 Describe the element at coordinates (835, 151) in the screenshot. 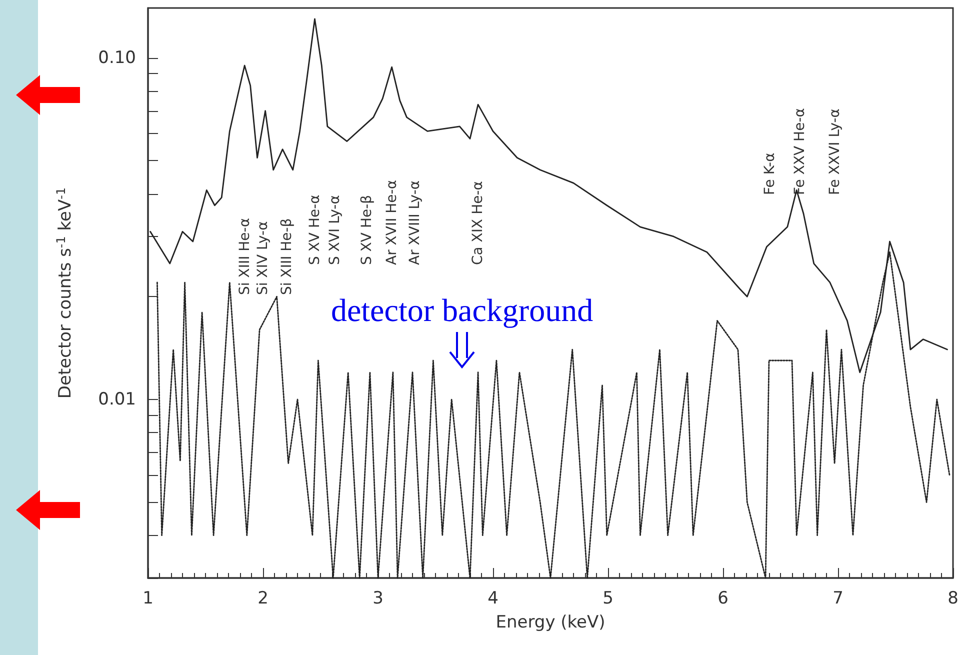

I see `annotation: Fe XXVI Ly-α` at that location.